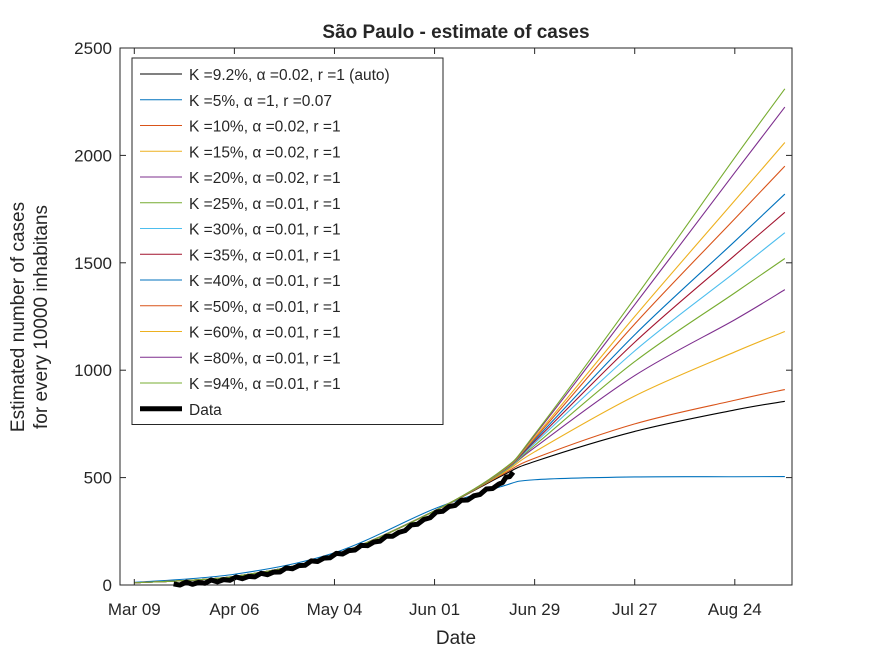  I want to click on legend-entry-label: K =50%, α =0.01, r =1, so click(265, 307).